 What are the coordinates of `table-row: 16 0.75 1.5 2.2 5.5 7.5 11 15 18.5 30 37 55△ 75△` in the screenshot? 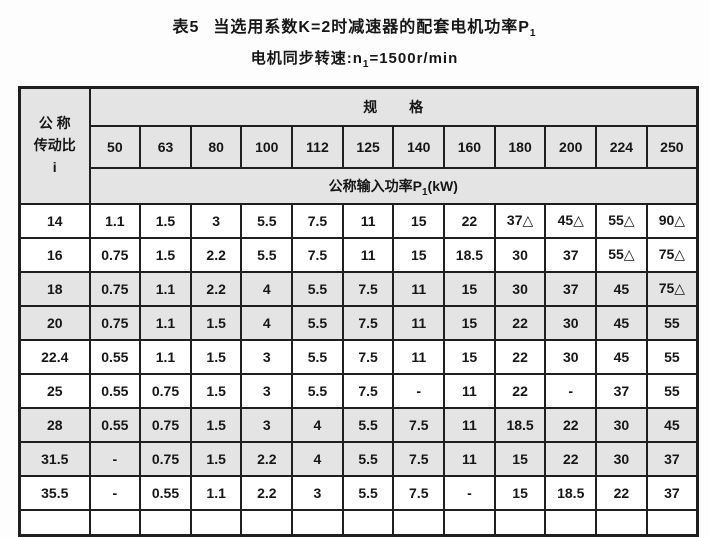 It's located at (358, 254).